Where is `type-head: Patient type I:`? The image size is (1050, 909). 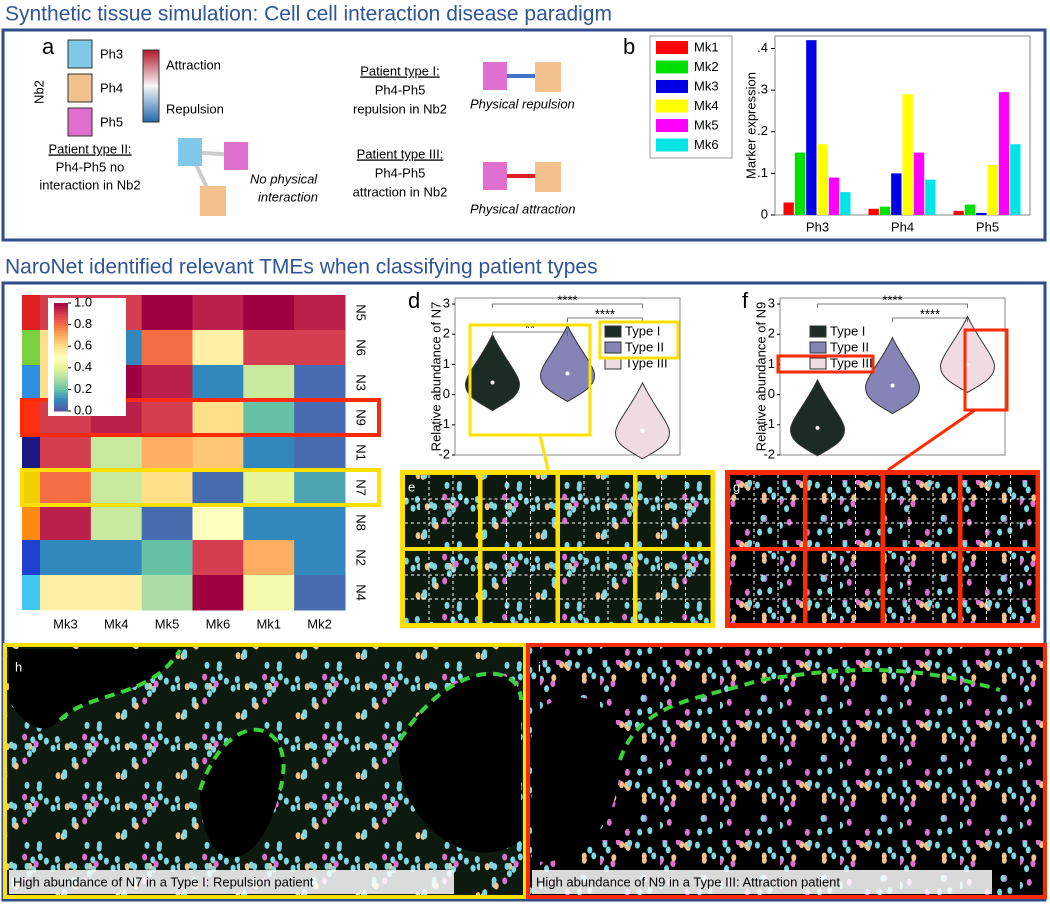
type-head: Patient type I: is located at coordinates (400, 70).